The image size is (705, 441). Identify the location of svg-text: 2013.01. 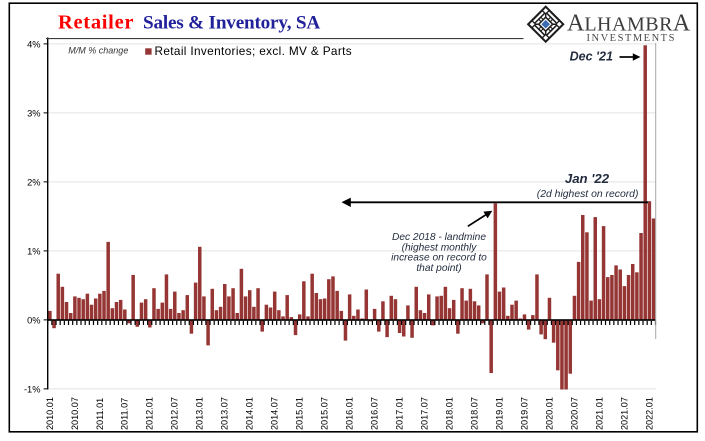
(200, 413).